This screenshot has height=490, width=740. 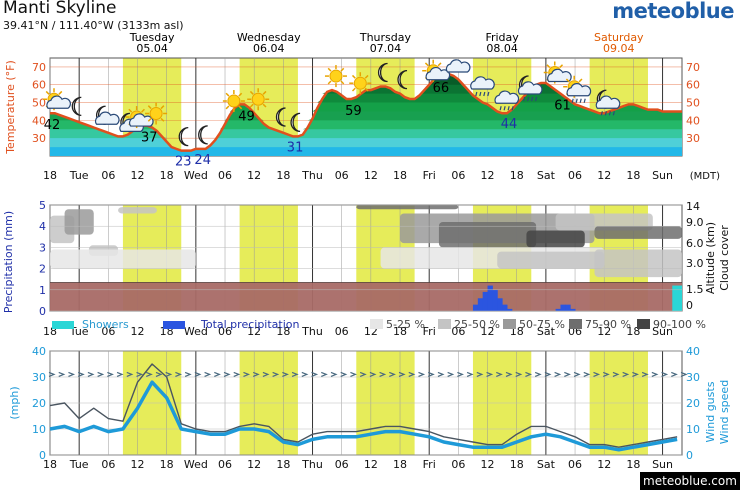 What do you see at coordinates (673, 11) in the screenshot?
I see `brand-logo: meteoblue` at bounding box center [673, 11].